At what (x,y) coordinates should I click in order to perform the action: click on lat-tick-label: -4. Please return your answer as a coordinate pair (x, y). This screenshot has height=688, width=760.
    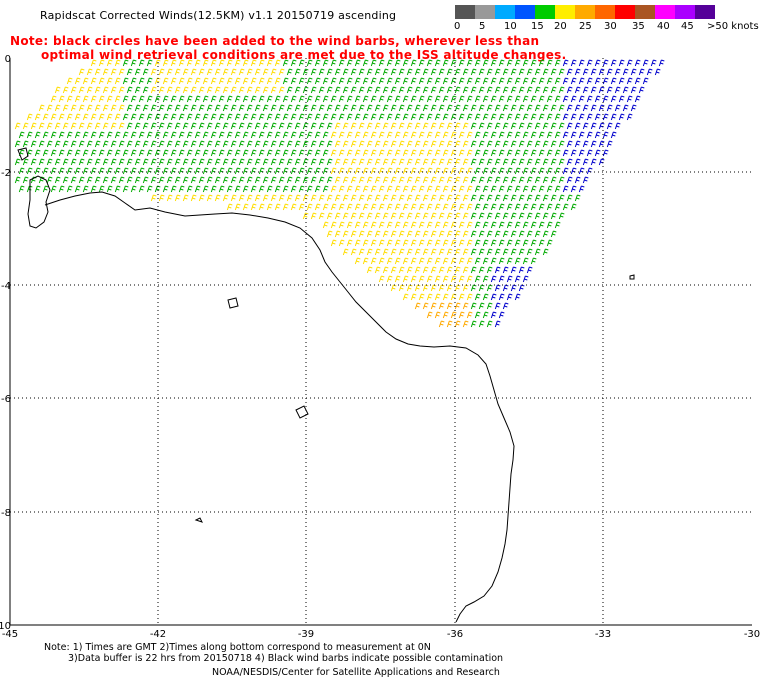
    Looking at the image, I should click on (6, 286).